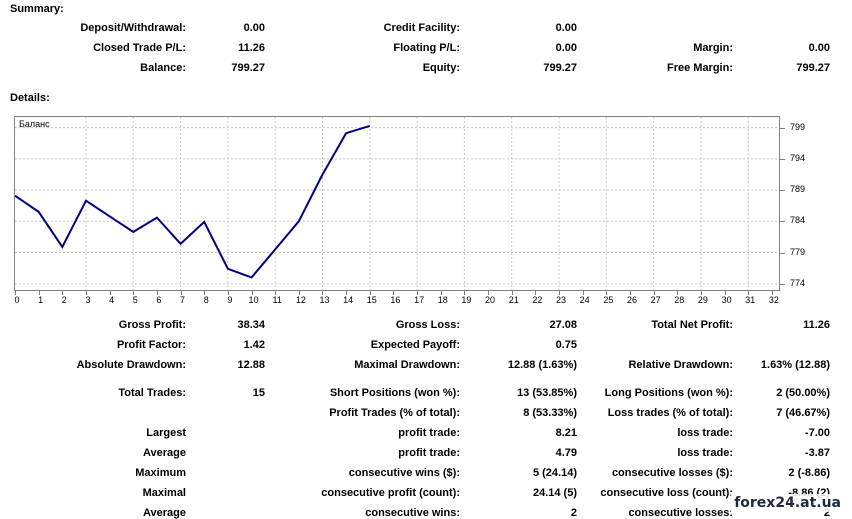  Describe the element at coordinates (166, 433) in the screenshot. I see `stat-label: Largest` at that location.